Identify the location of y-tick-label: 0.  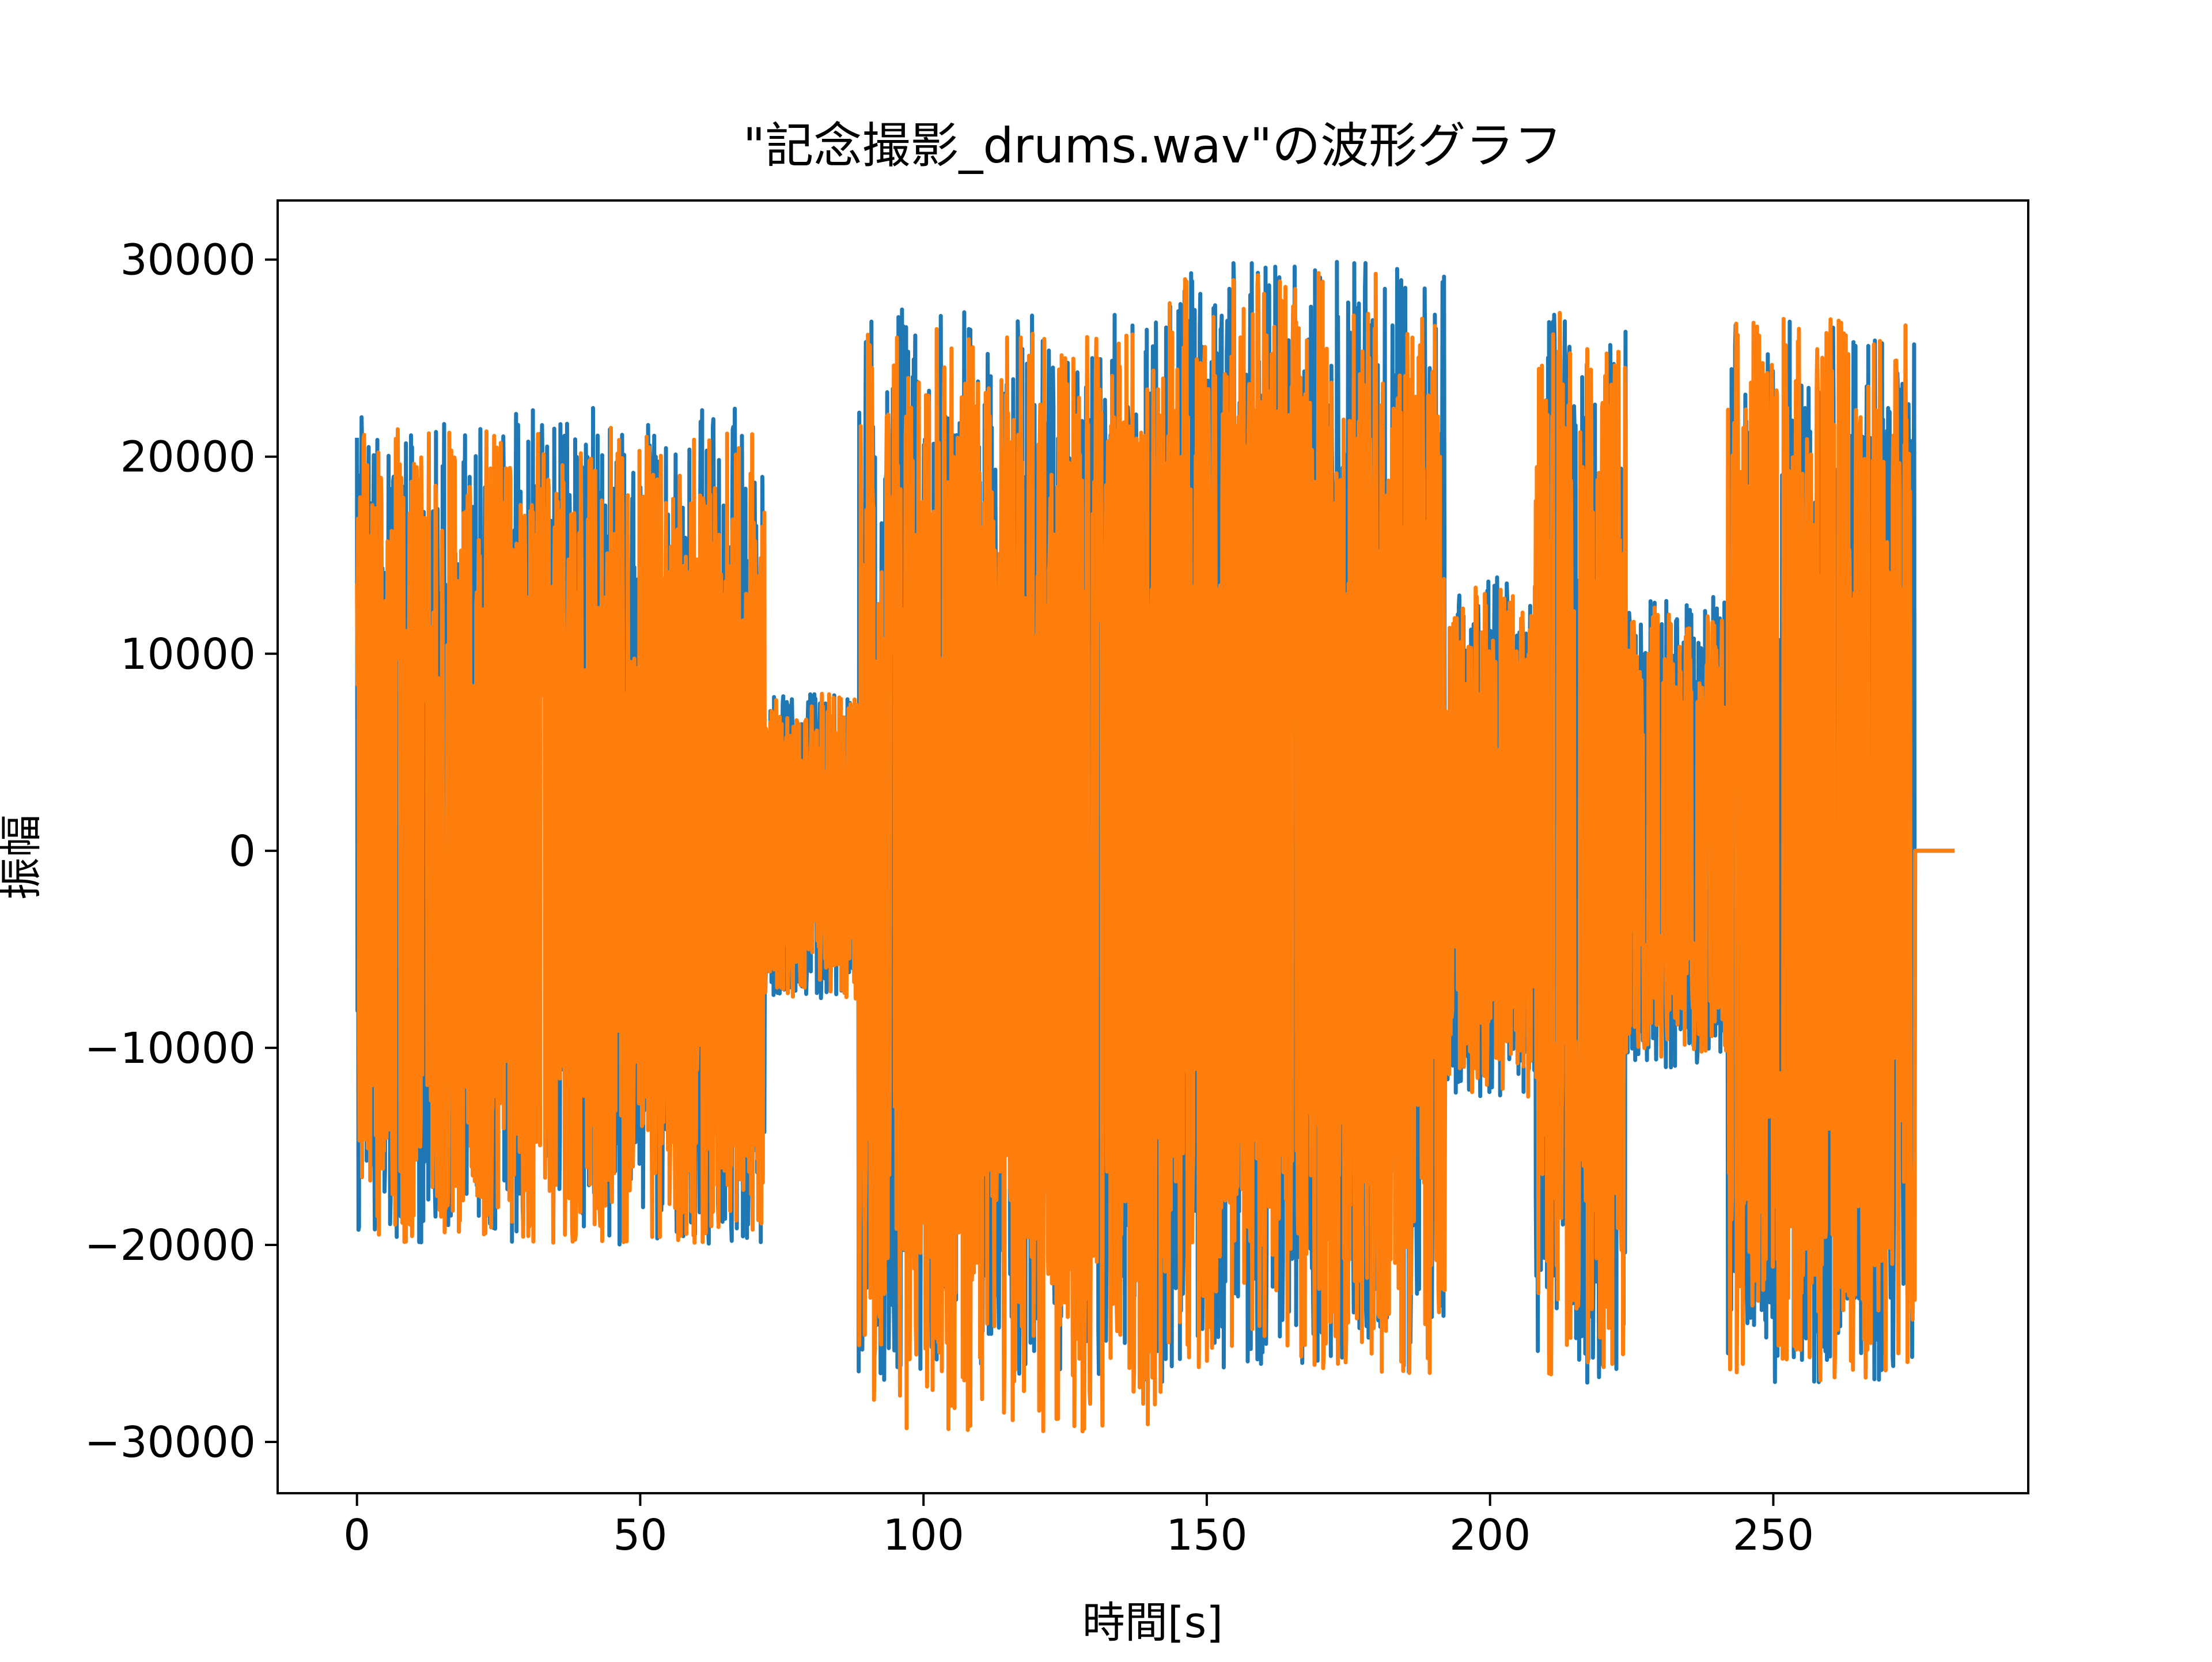
(242, 852).